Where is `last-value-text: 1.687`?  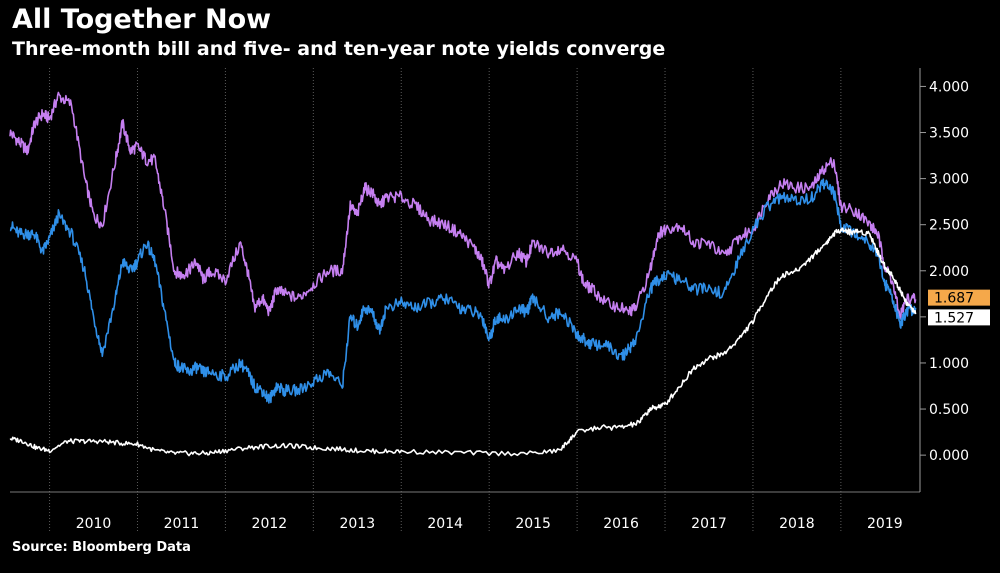 last-value-text: 1.687 is located at coordinates (954, 299).